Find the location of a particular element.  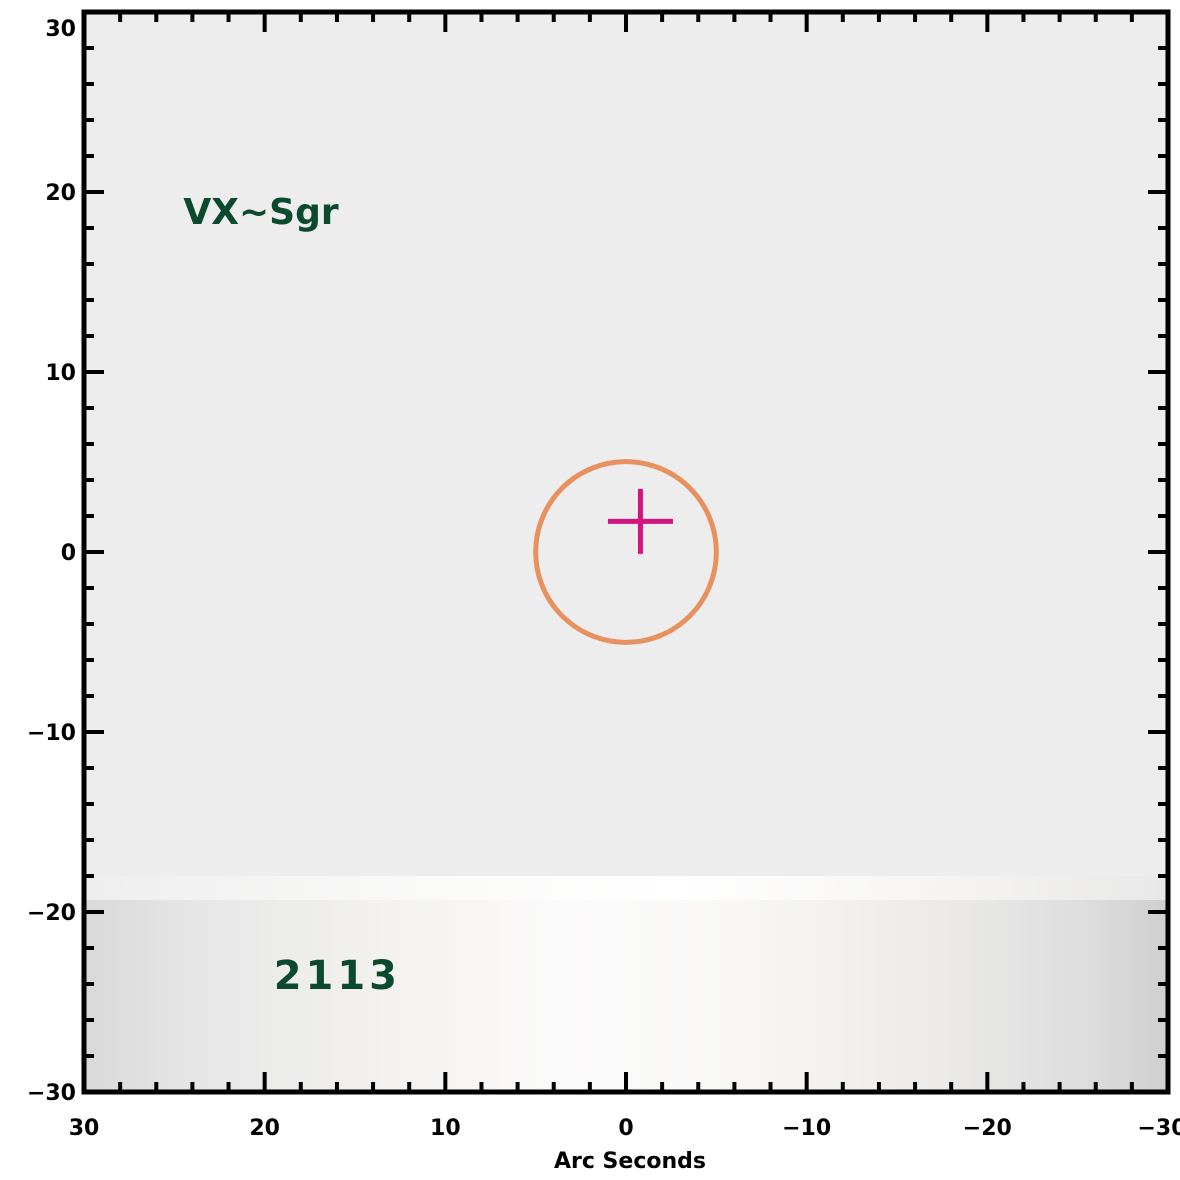

bright-band-top is located at coordinates (626, 889).